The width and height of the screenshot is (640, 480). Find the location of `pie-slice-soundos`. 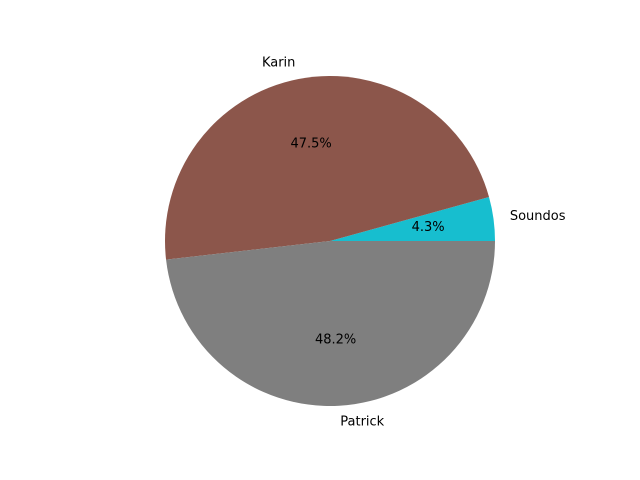

pie-slice-soundos is located at coordinates (412, 218).